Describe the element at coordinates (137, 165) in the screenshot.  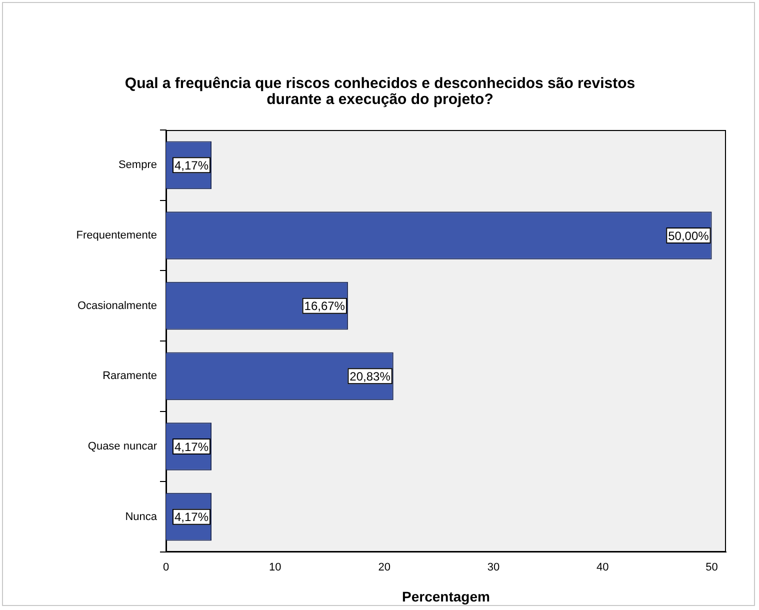
I see `y-tick-label: Sempre` at that location.